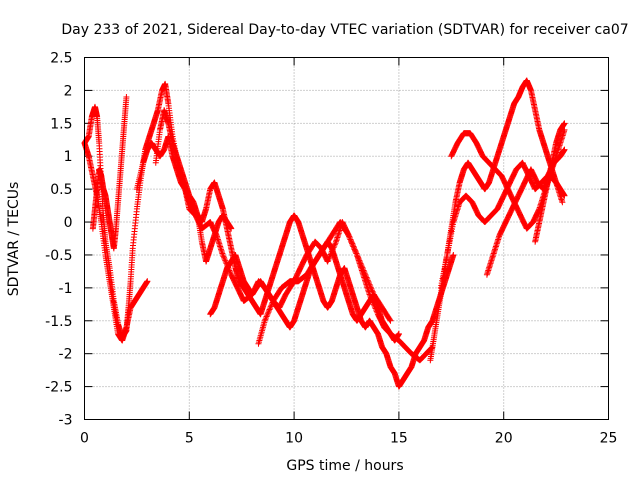 Image resolution: width=640 pixels, height=480 pixels. Describe the element at coordinates (61, 124) in the screenshot. I see `y-tick-label: 1.5` at that location.